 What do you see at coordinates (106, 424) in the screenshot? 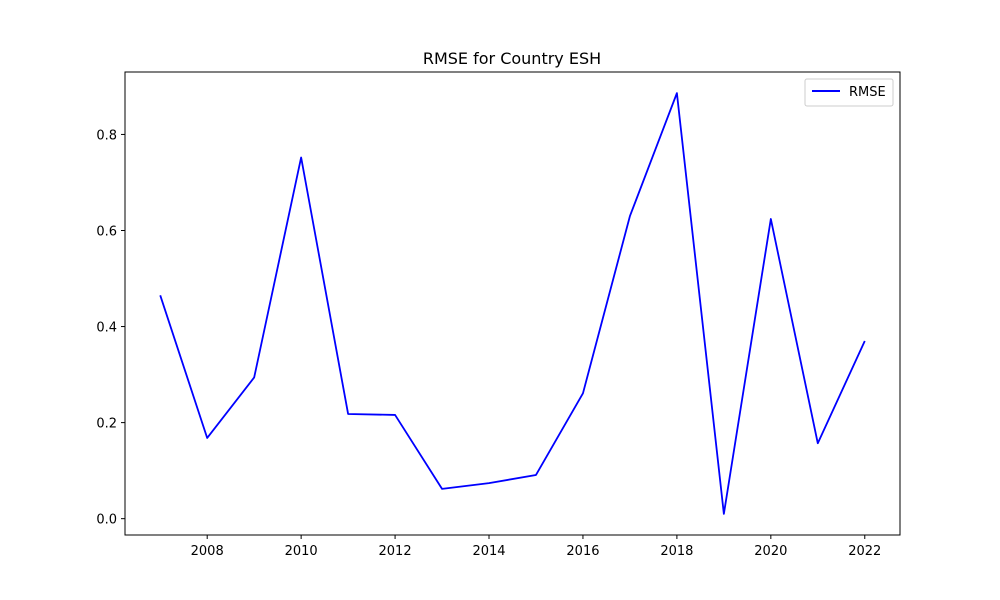
I see `y-tick-label: 0.2` at bounding box center [106, 424].